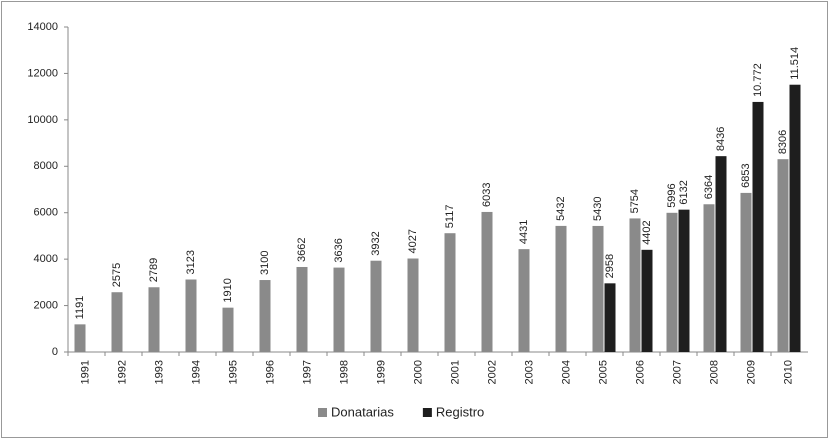 Image resolution: width=832 pixels, height=441 pixels. I want to click on value-label: 3932, so click(376, 243).